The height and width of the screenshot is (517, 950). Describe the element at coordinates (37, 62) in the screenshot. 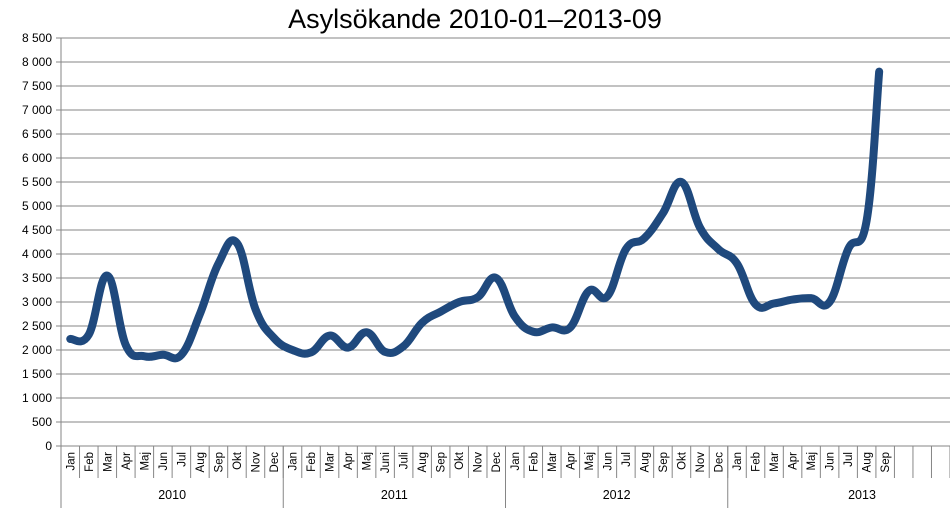

I see `y-tick-label: 8 000` at that location.